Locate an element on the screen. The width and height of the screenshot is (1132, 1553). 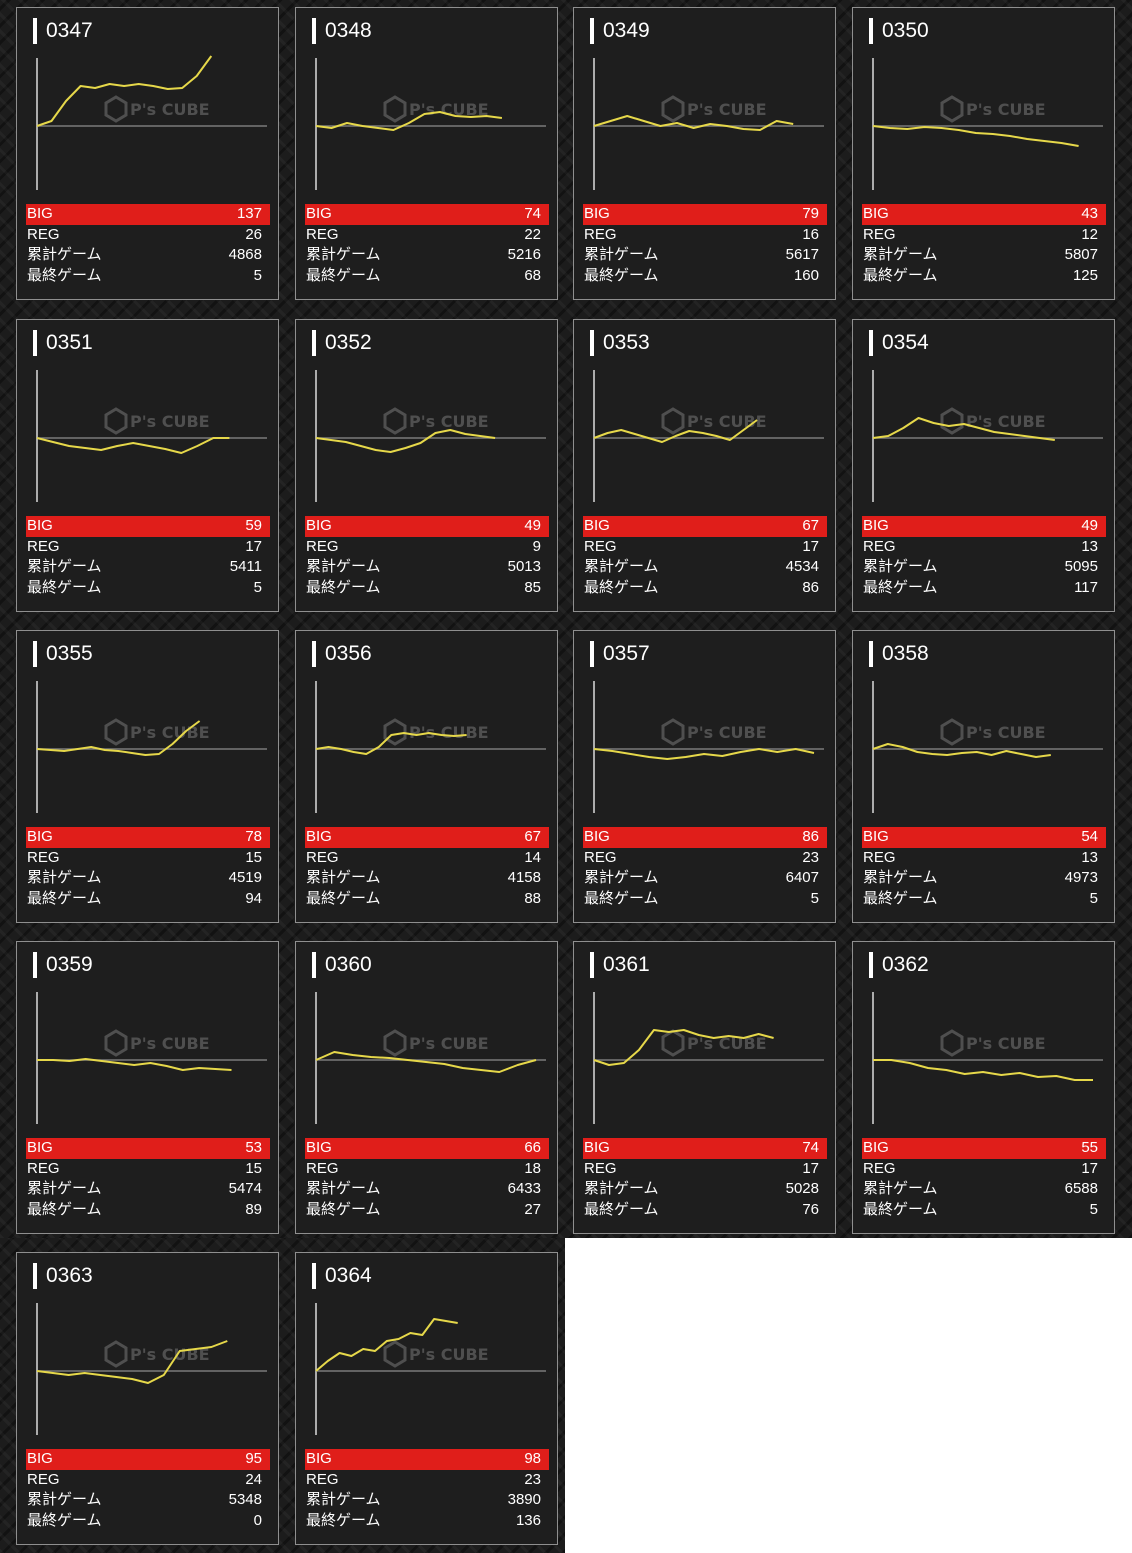
machine-card: 0356 P's CUBE BIG 67 REG 14 累計ゲーム 4158 最終ゲーム 88 is located at coordinates (426, 776).